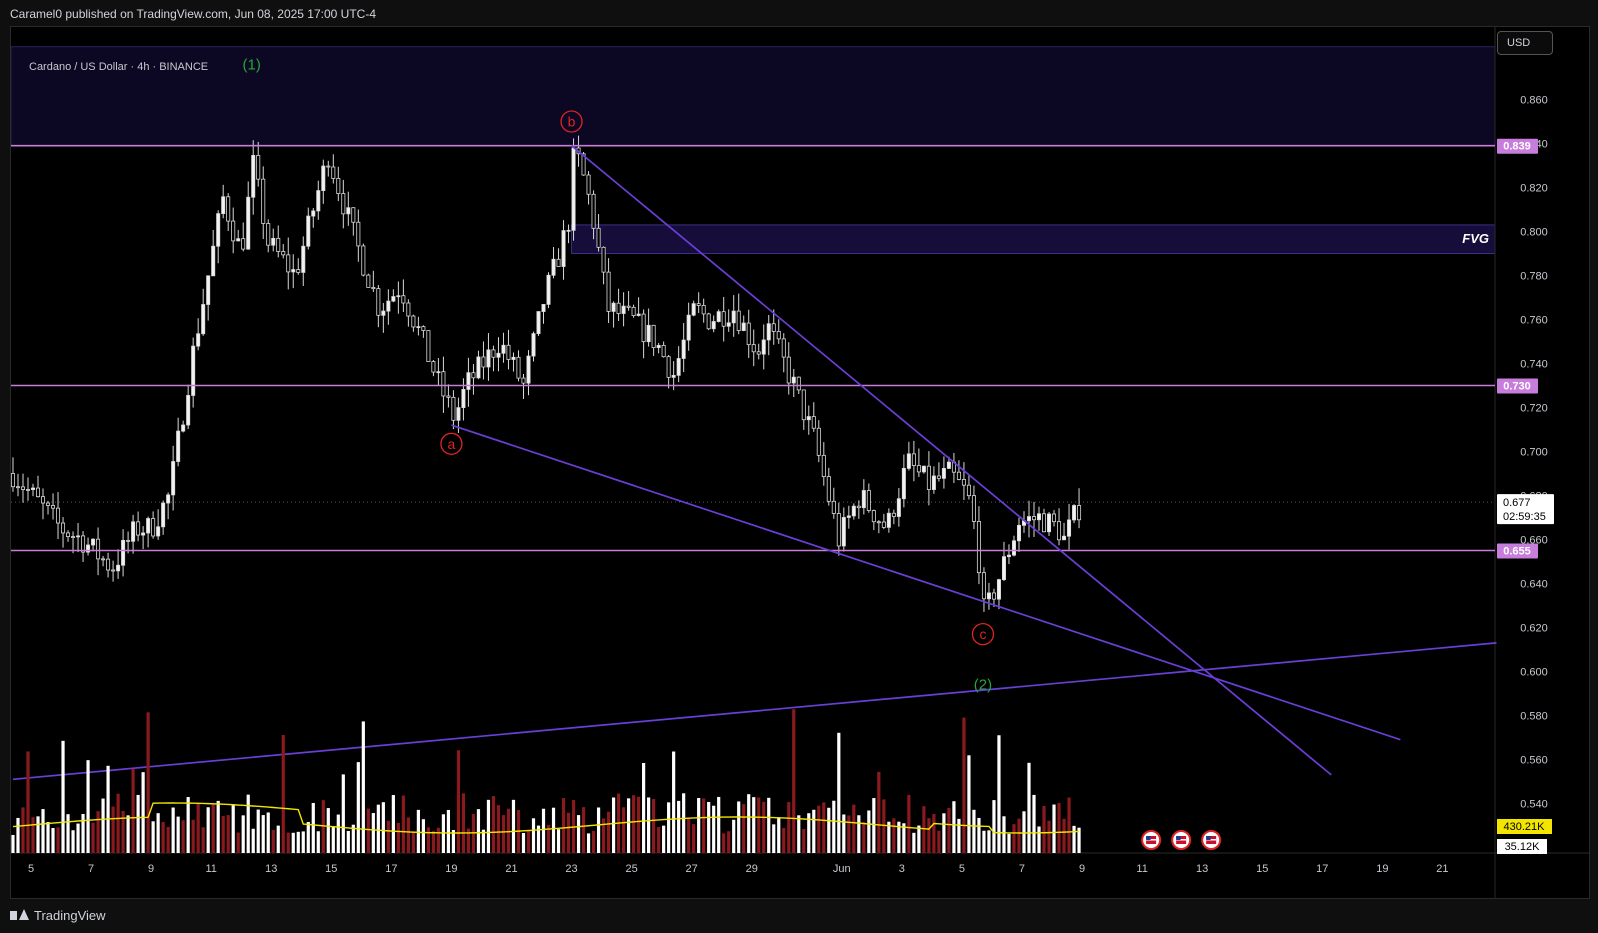 The width and height of the screenshot is (1598, 933). What do you see at coordinates (753, 96) in the screenshot?
I see `supply-zone` at bounding box center [753, 96].